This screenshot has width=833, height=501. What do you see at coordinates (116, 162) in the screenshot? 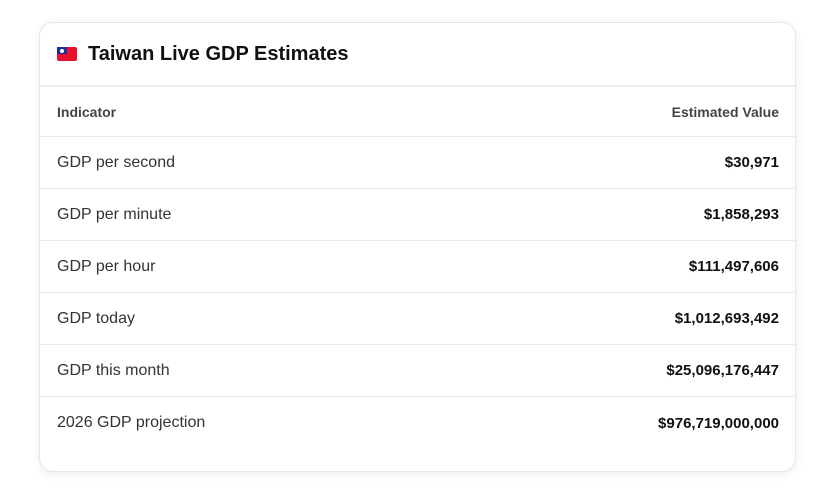
I see `row-label: GDP per second` at bounding box center [116, 162].